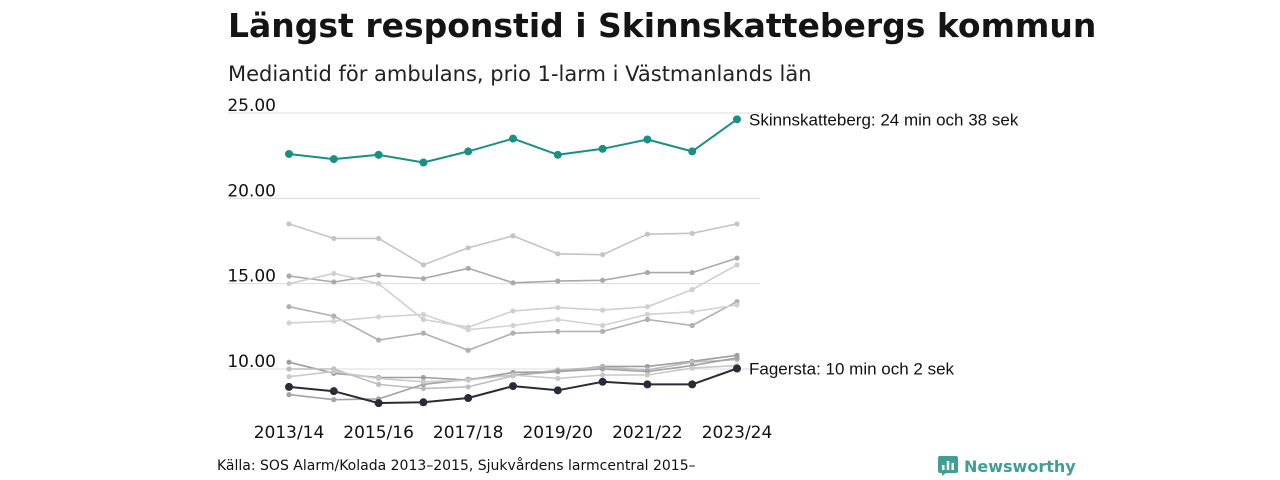  I want to click on brand-logo: Newsworthy, so click(1007, 466).